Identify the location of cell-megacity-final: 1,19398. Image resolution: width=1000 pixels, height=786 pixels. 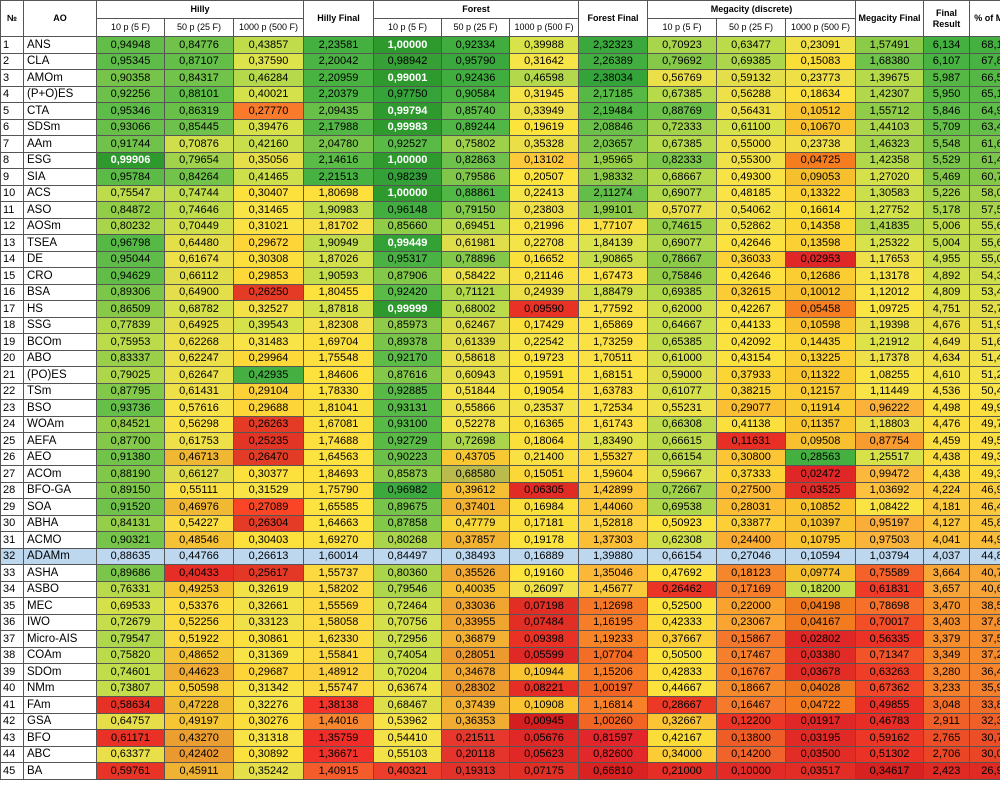
(890, 325).